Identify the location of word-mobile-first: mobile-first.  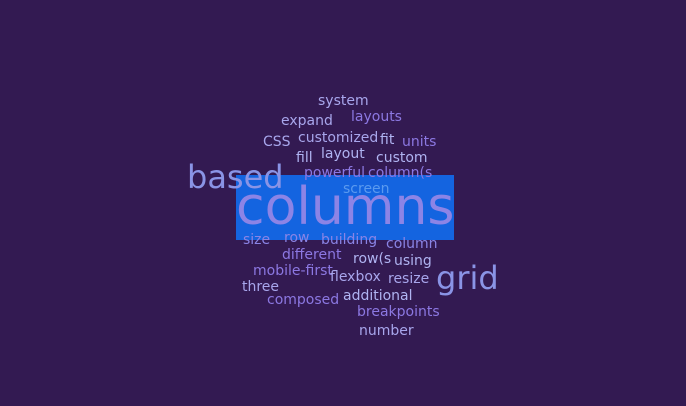
(293, 271).